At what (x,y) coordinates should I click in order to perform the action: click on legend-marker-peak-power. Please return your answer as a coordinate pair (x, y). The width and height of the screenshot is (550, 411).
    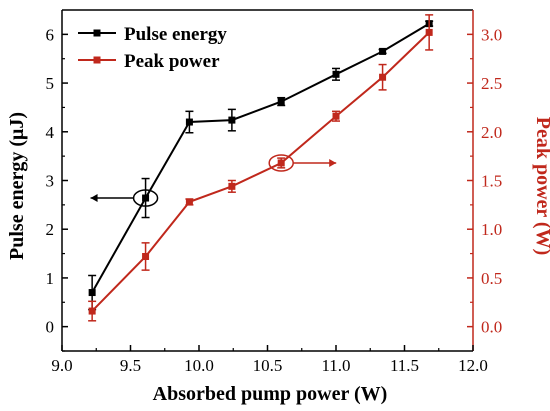
    Looking at the image, I should click on (97, 60).